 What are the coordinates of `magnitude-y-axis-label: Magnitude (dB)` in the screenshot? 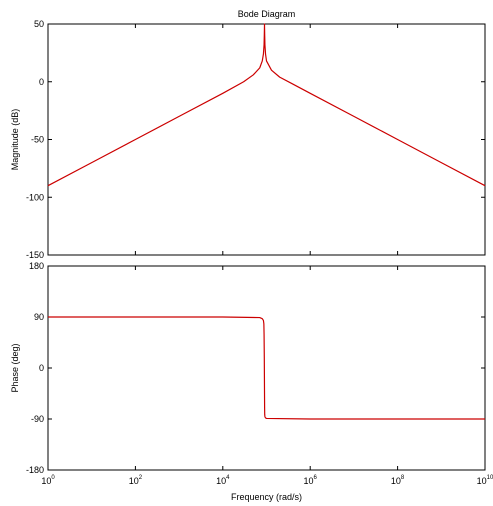 It's located at (15, 140).